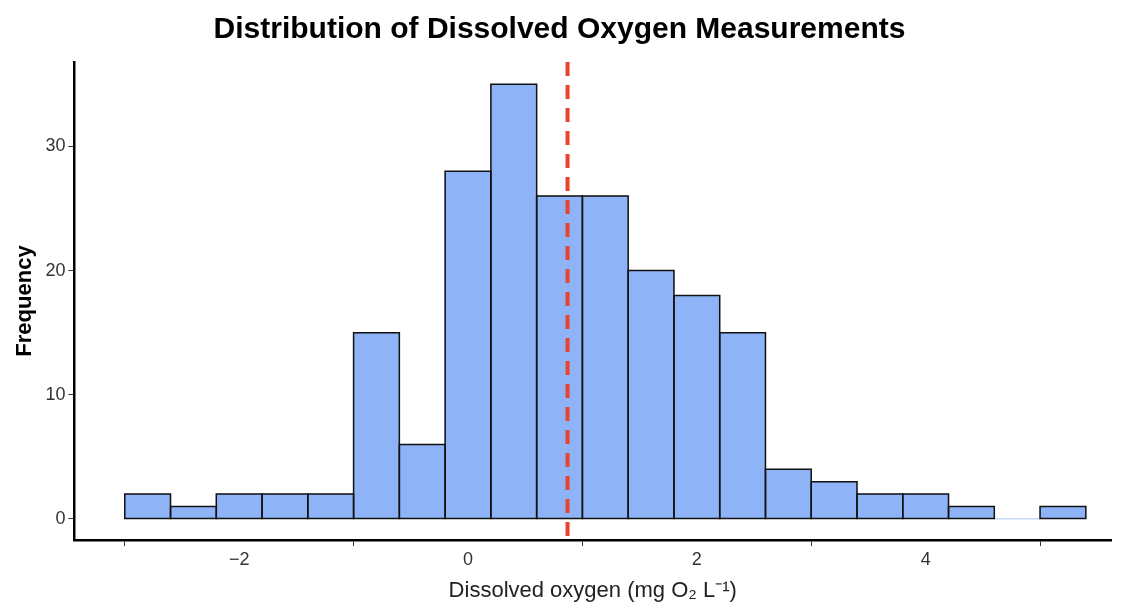 This screenshot has height=616, width=1129. What do you see at coordinates (696, 558) in the screenshot?
I see `x-tick-label: 2` at bounding box center [696, 558].